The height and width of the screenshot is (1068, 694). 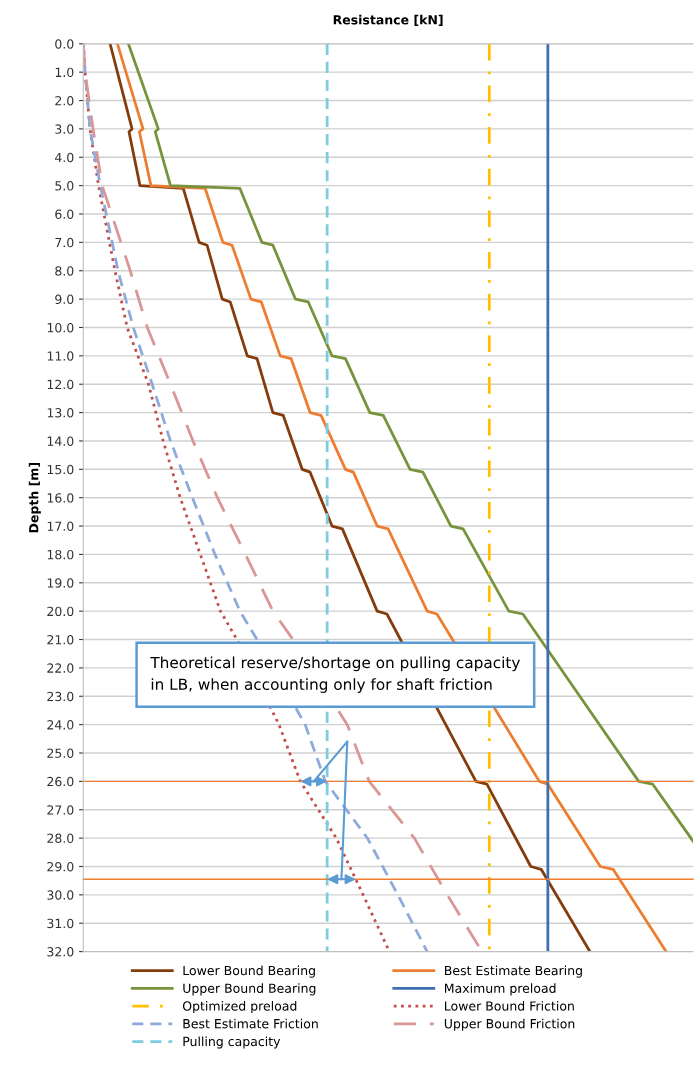 What do you see at coordinates (60, 611) in the screenshot?
I see `y-tick-label: 20.0` at bounding box center [60, 611].